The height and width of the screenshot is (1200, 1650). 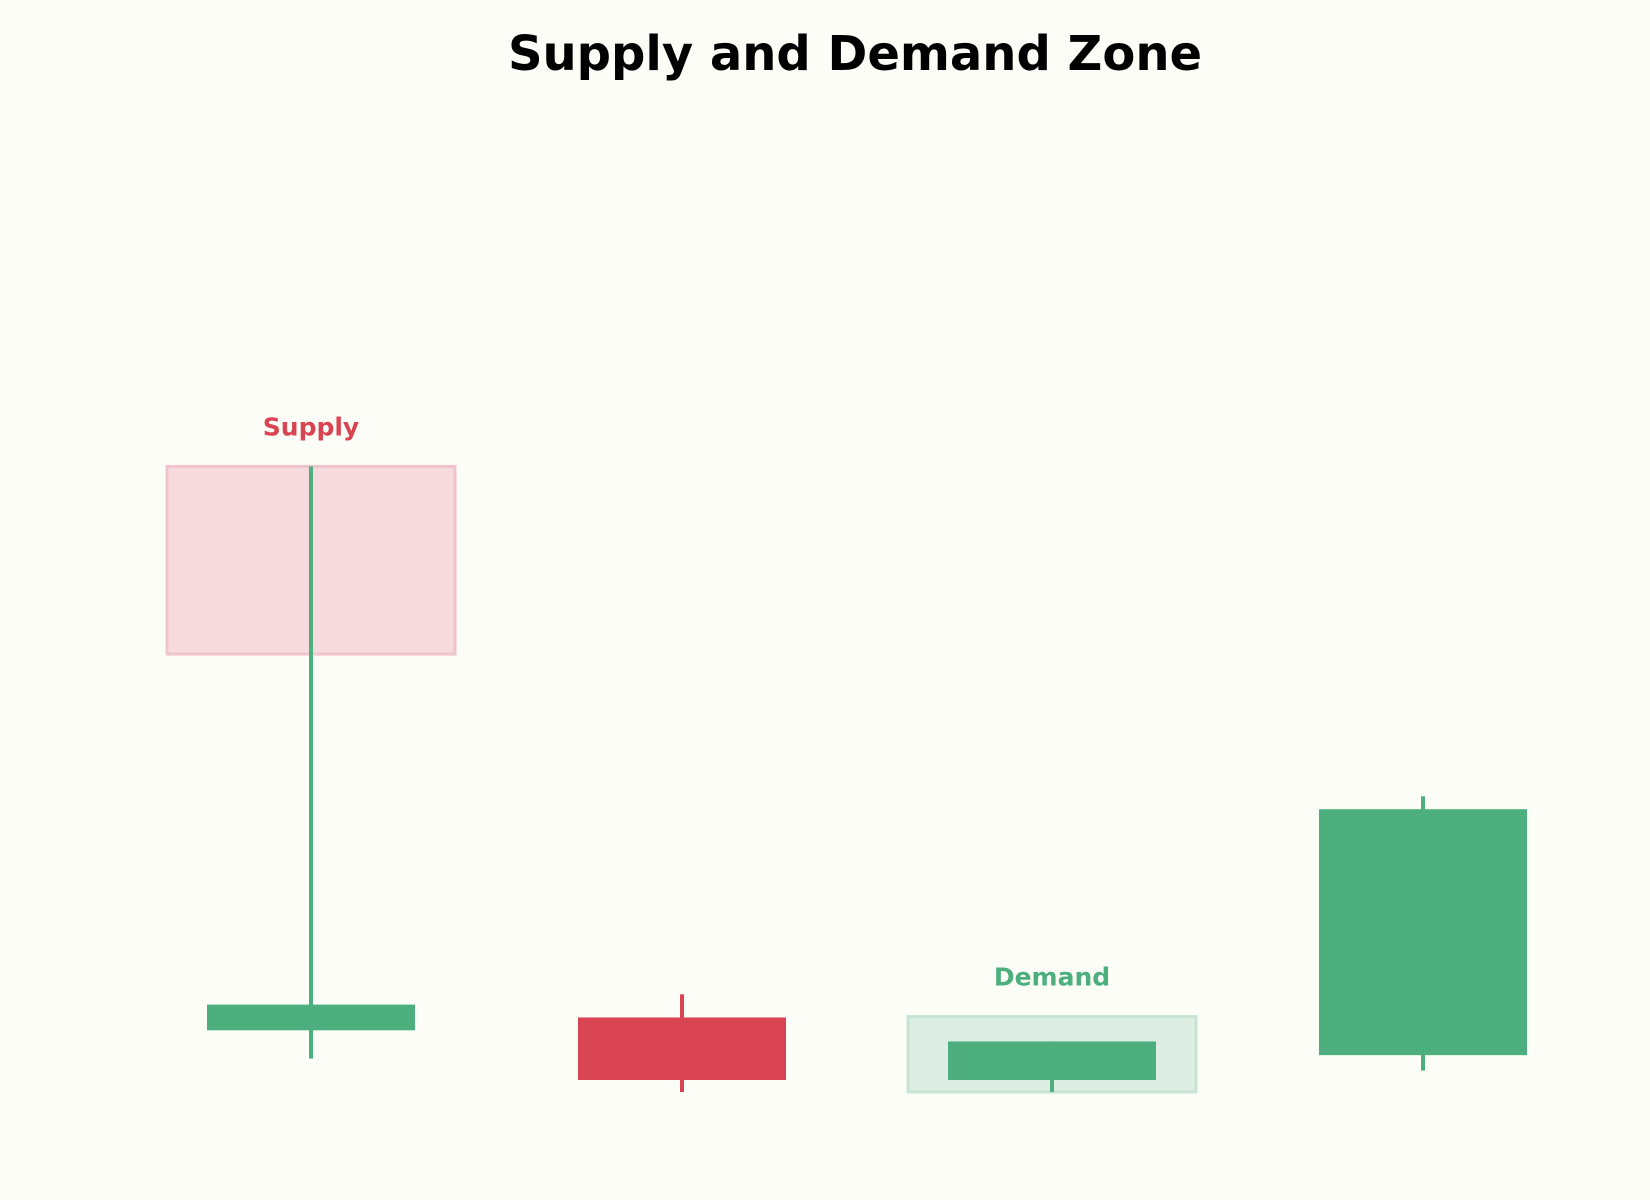 I want to click on candle-4-body, so click(x=1423, y=932).